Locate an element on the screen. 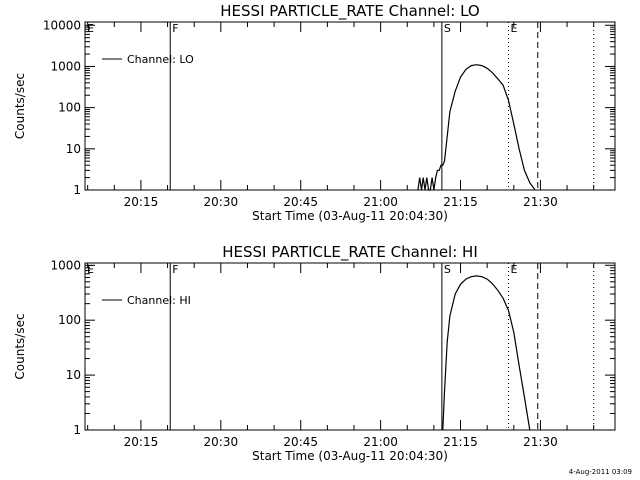 This screenshot has width=640, height=480. y-tick-label: 10000 is located at coordinates (62, 25).